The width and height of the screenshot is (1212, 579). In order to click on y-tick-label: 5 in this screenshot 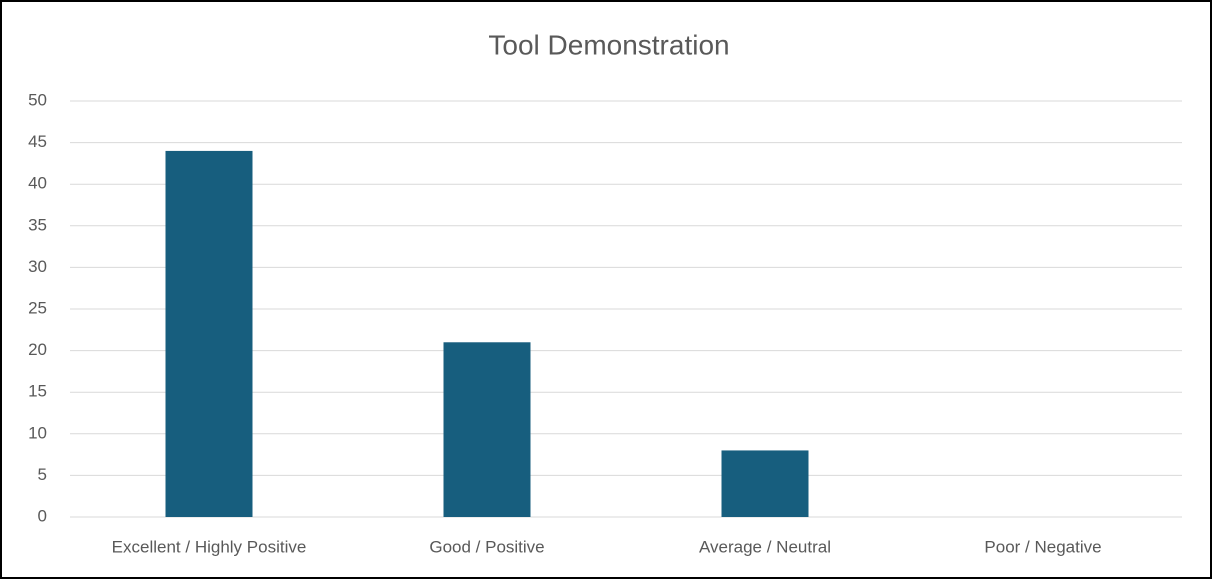, I will do `click(42, 474)`.